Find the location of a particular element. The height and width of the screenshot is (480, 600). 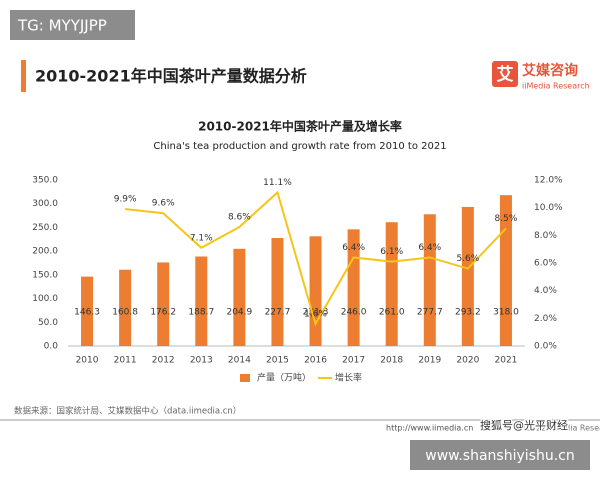

x-tick-label: 2011 is located at coordinates (125, 361).